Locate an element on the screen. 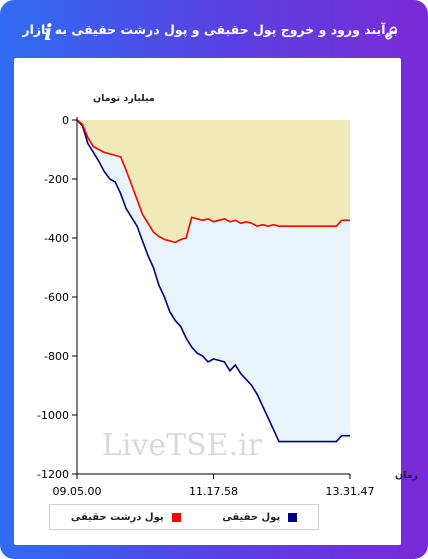 Image resolution: width=428 pixels, height=559 pixels. y-tick-label: -800 is located at coordinates (56, 356).